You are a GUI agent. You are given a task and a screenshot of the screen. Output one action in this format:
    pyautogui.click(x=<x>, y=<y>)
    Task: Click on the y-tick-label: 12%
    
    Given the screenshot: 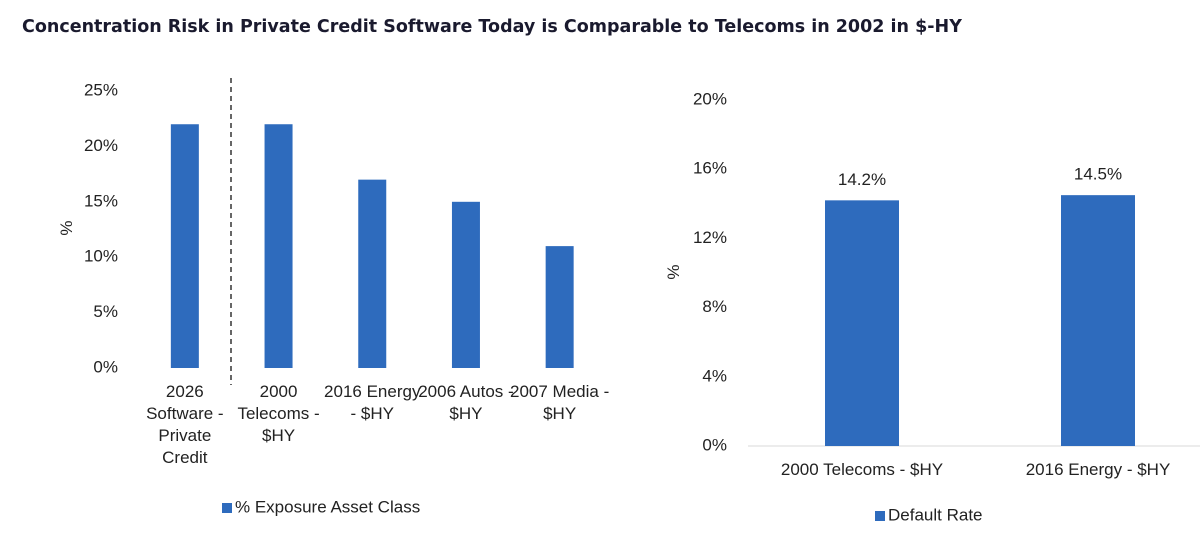 What is the action you would take?
    pyautogui.click(x=710, y=237)
    